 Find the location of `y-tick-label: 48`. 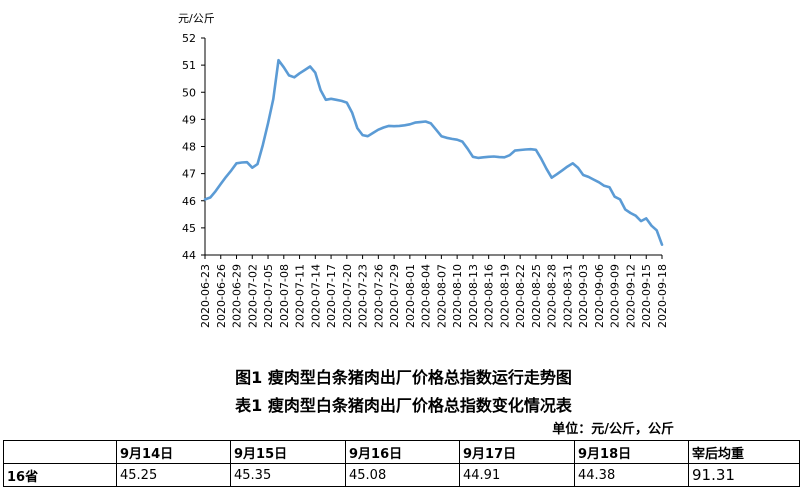

y-tick-label: 48 is located at coordinates (189, 147).